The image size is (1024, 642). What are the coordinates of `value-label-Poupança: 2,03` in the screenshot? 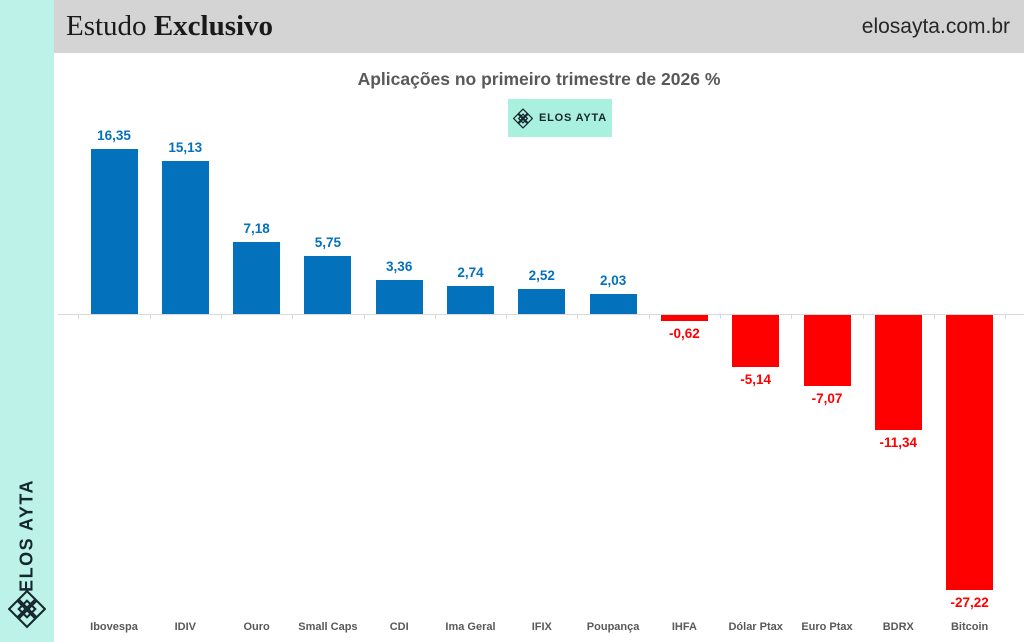 It's located at (613, 280).